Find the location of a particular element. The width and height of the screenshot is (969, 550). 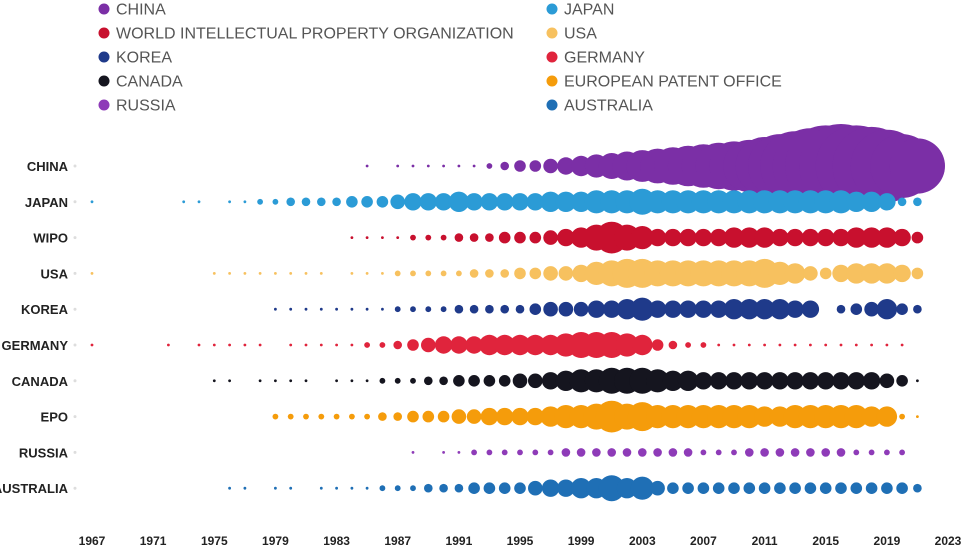

bubble-epo-1986 is located at coordinates (382, 416).